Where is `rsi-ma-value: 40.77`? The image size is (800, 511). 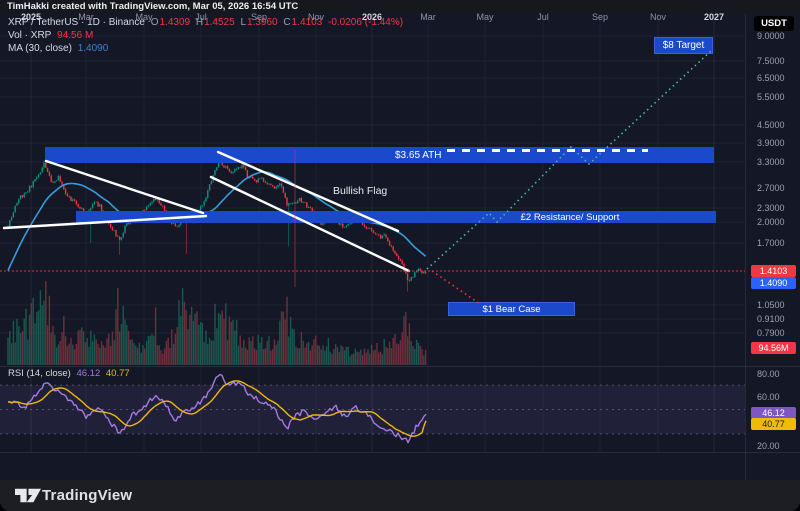
rsi-ma-value: 40.77 is located at coordinates (117, 373).